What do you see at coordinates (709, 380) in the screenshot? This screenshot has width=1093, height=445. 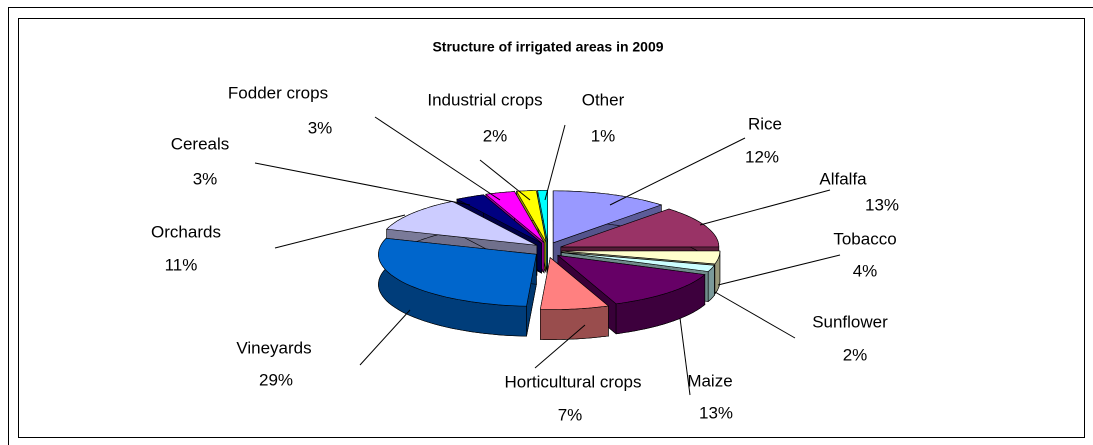 I see `category-label: Maize` at bounding box center [709, 380].